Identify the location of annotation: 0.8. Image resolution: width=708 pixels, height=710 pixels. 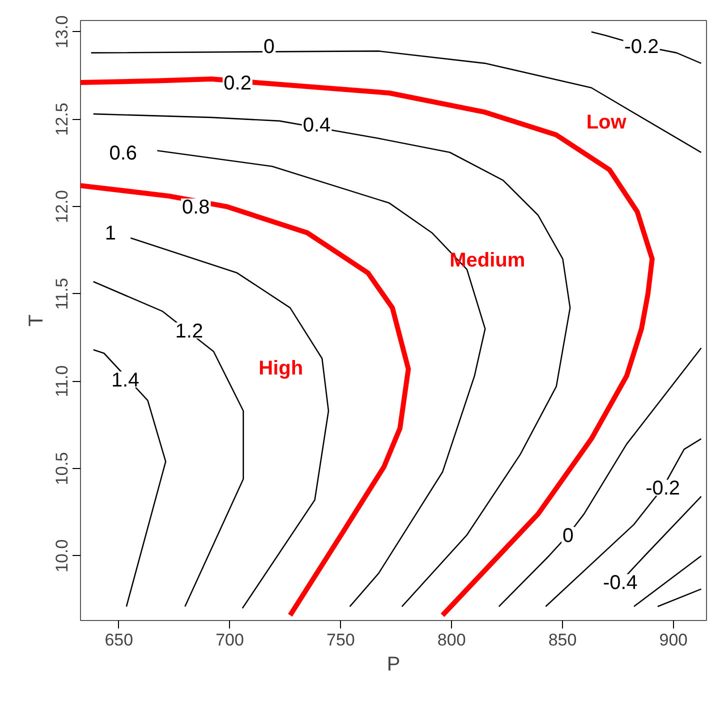
(196, 207).